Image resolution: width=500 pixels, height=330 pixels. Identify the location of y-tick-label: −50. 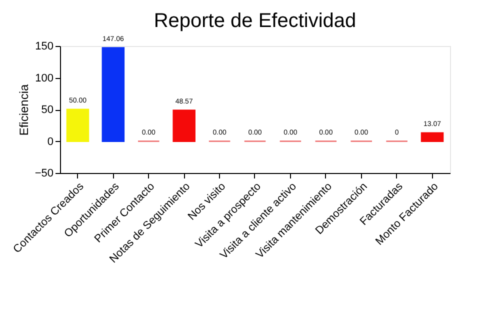
(44, 174).